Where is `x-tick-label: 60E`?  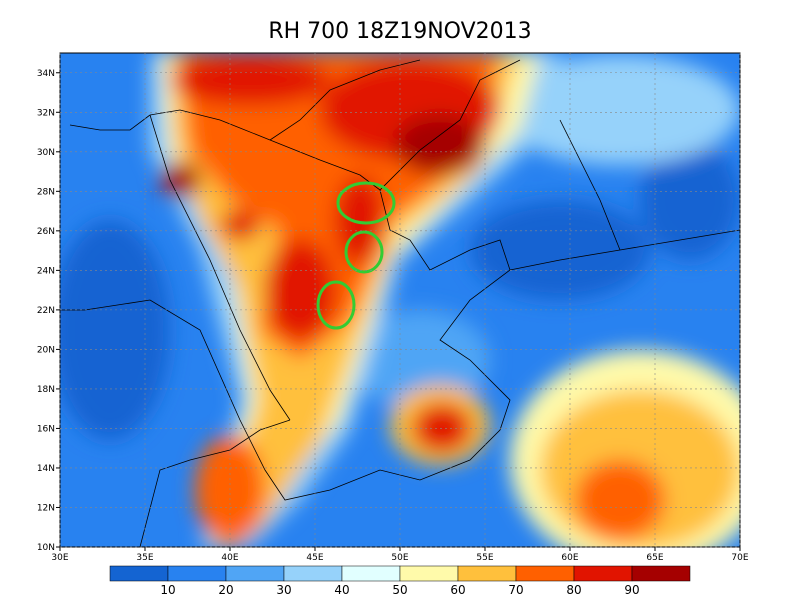 x-tick-label: 60E is located at coordinates (569, 558).